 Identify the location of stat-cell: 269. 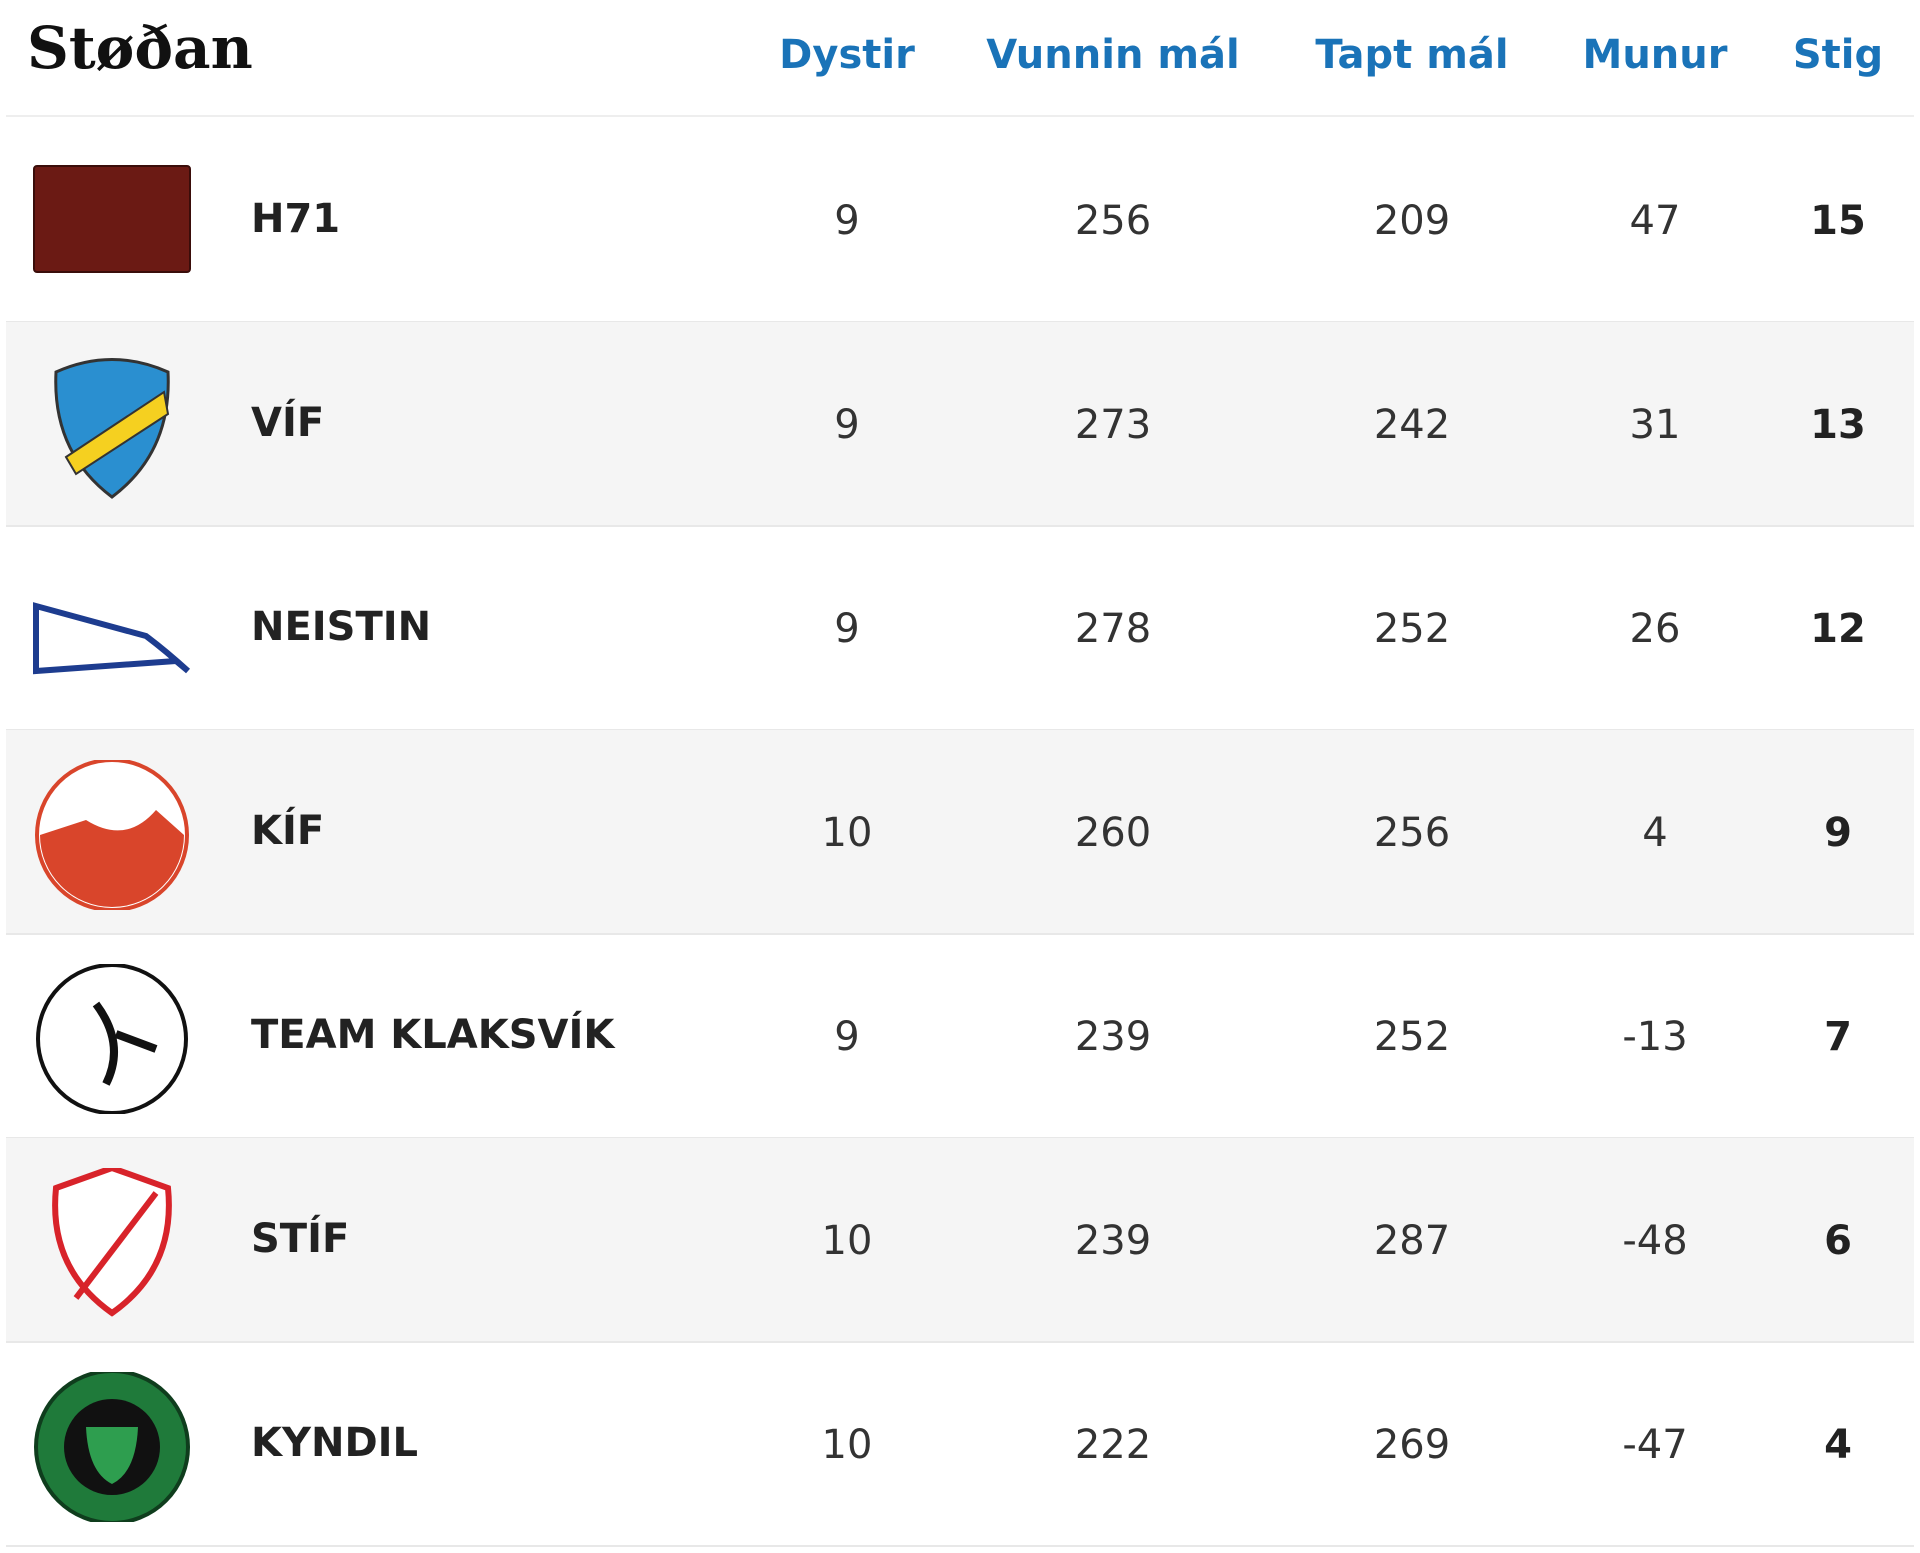
(1412, 1445).